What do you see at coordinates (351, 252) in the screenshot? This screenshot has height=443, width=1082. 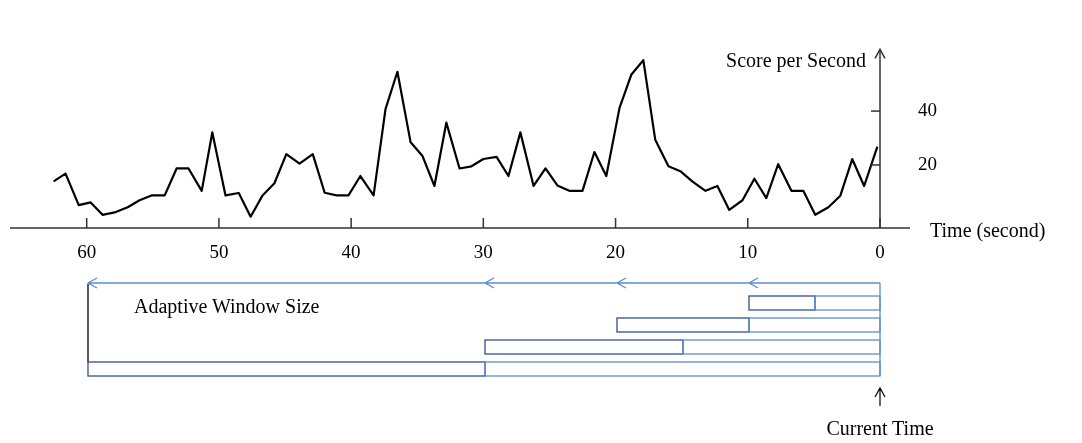 I see `x-tick-label: 40` at bounding box center [351, 252].